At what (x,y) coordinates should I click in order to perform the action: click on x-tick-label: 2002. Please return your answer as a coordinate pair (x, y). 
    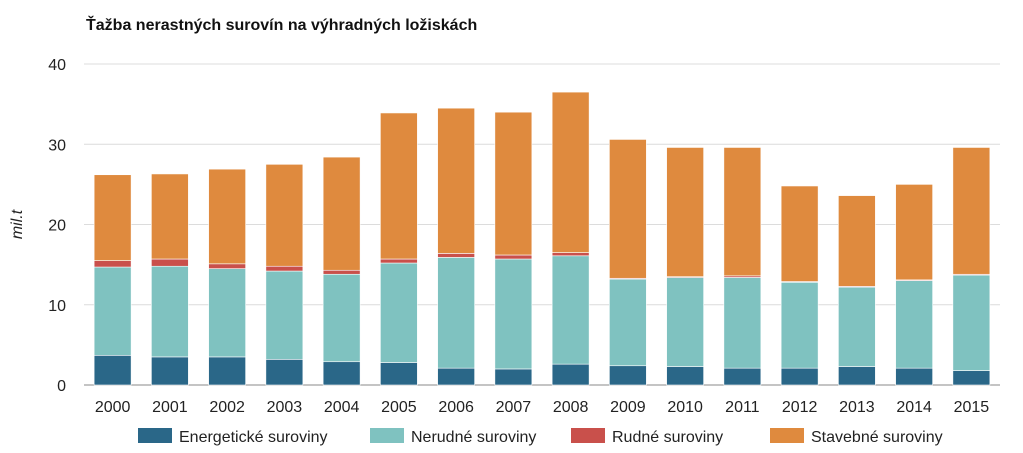
    Looking at the image, I should click on (227, 407).